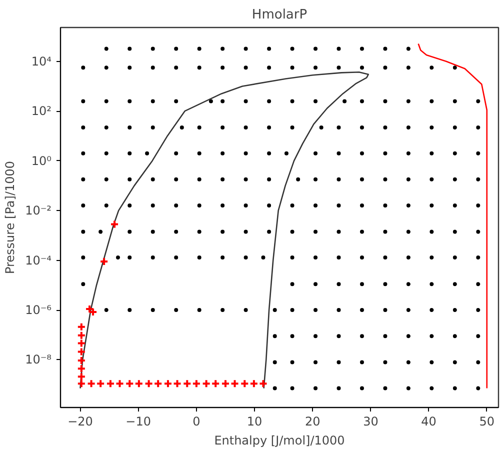  What do you see at coordinates (279, 441) in the screenshot?
I see `x-axis-title: Enthalpy [J/mol]/1000` at bounding box center [279, 441].